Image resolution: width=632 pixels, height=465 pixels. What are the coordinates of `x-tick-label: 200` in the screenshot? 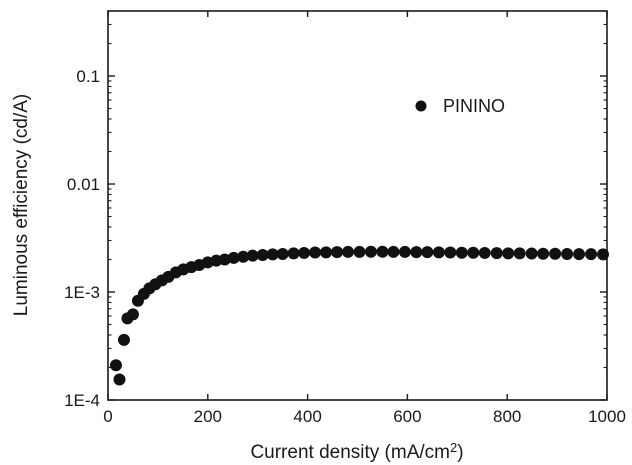 It's located at (208, 416).